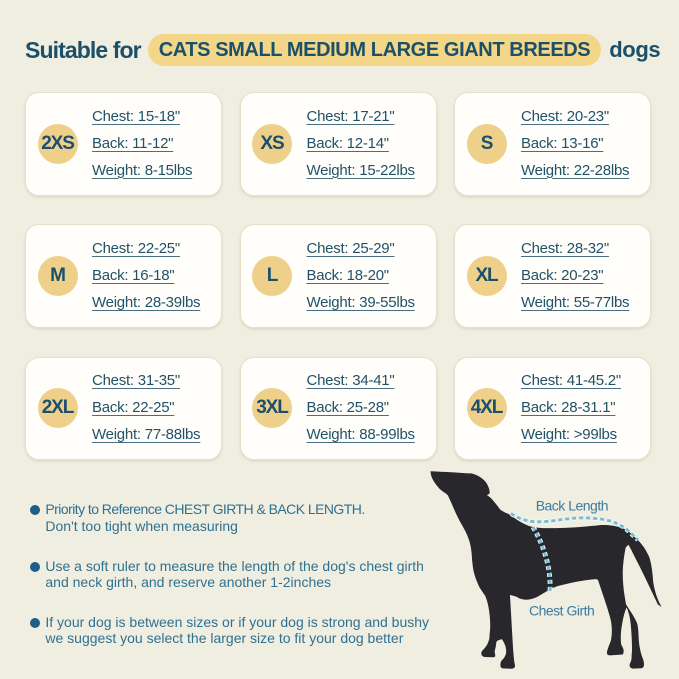 Image resolution: width=679 pixels, height=679 pixels. What do you see at coordinates (561, 611) in the screenshot?
I see `svg-text: Chest Girth` at bounding box center [561, 611].